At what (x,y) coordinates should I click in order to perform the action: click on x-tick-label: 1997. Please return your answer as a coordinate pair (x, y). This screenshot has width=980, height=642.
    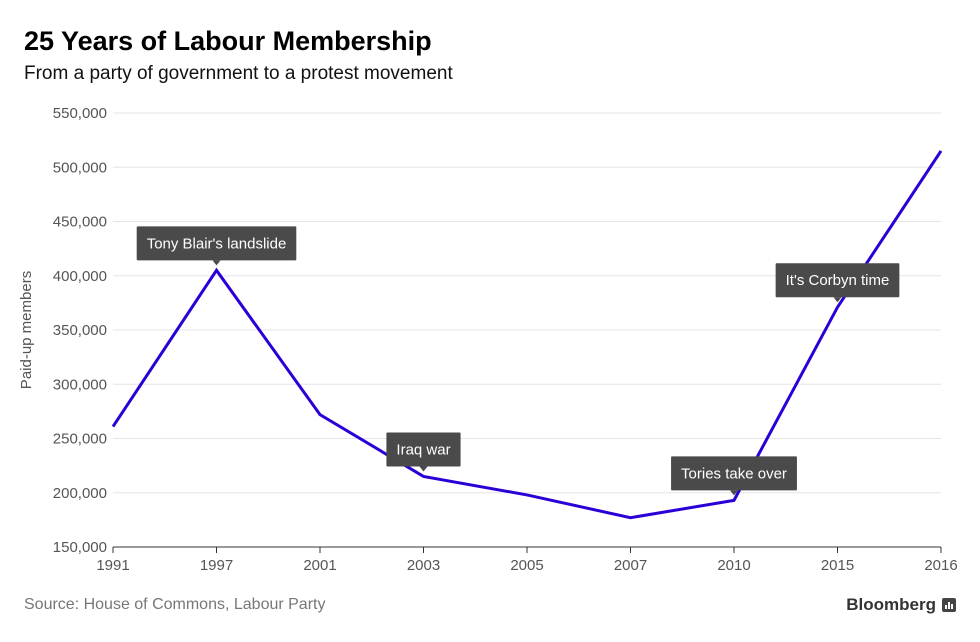
    Looking at the image, I should click on (216, 565).